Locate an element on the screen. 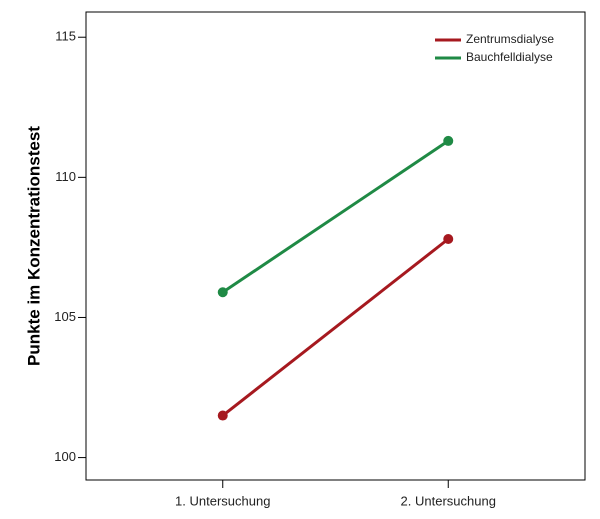 The width and height of the screenshot is (600, 519). y-tick-label: 105 is located at coordinates (65, 316).